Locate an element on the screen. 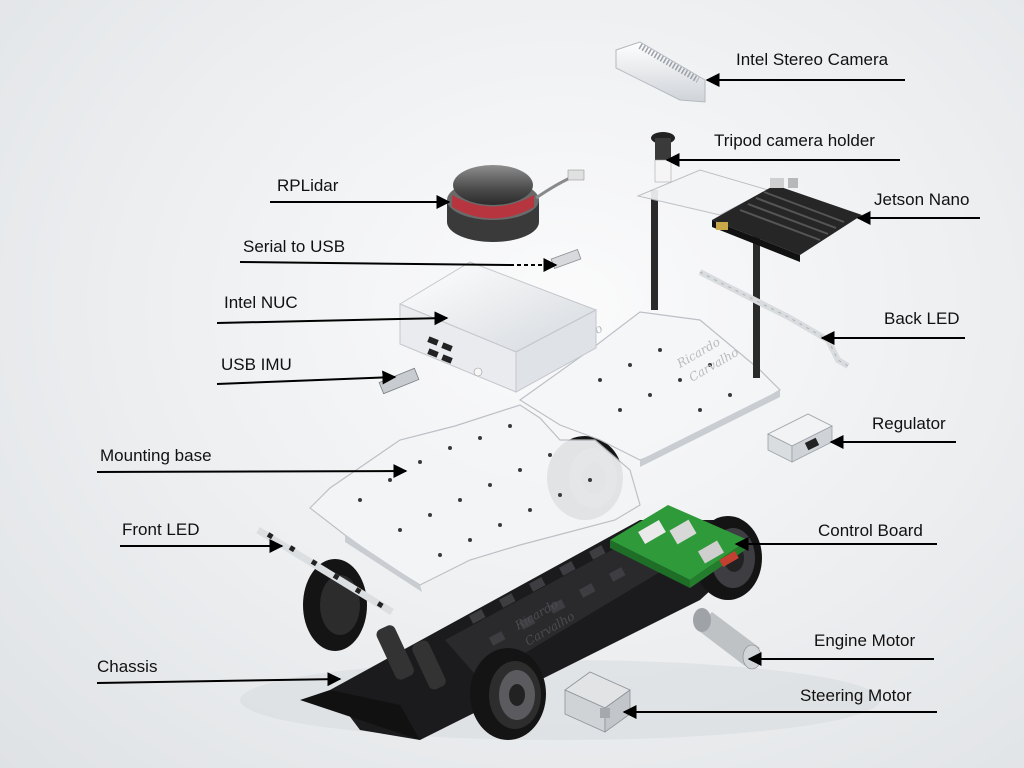  control-board-part is located at coordinates (679, 546).